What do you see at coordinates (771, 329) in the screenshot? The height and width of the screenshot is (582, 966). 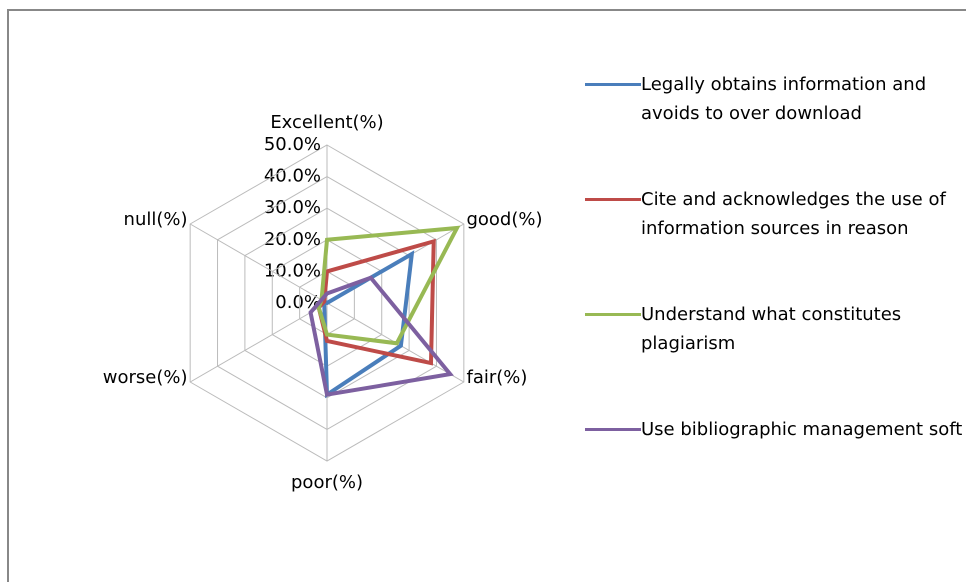 I see `legend-label: Understand what constitutes plagiarism` at bounding box center [771, 329].